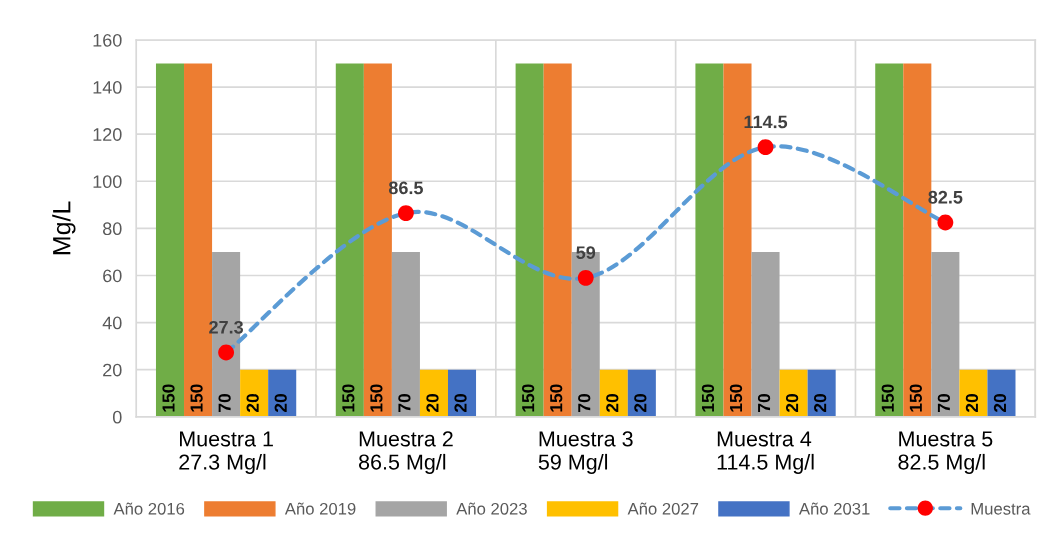  What do you see at coordinates (112, 229) in the screenshot?
I see `y-tick-label: 80` at bounding box center [112, 229].